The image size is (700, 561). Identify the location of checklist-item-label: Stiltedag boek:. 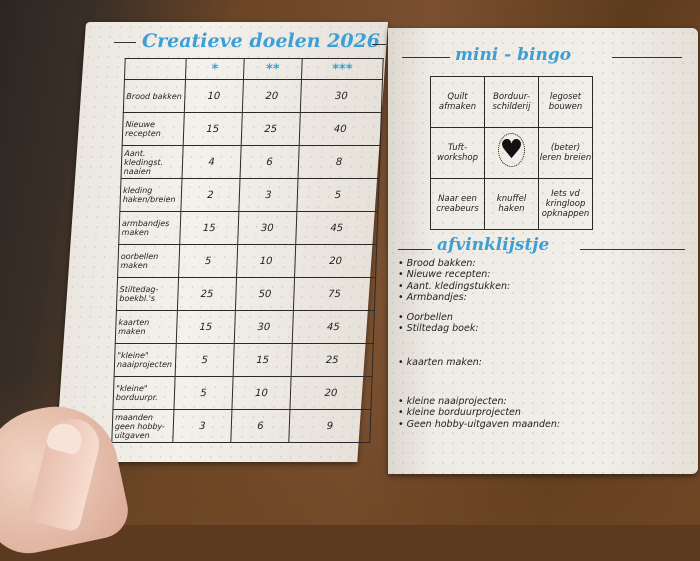
(442, 329).